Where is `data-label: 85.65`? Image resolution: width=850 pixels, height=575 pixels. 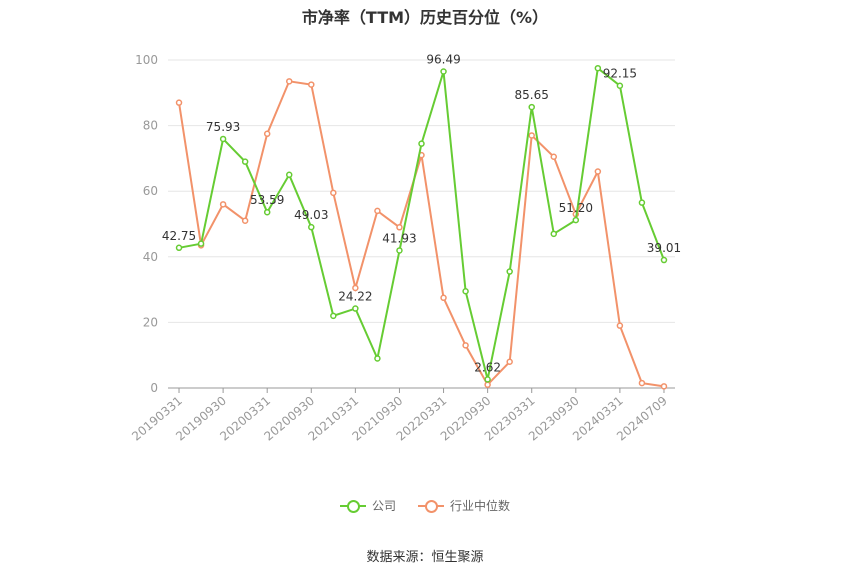 data-label: 85.65 is located at coordinates (532, 95).